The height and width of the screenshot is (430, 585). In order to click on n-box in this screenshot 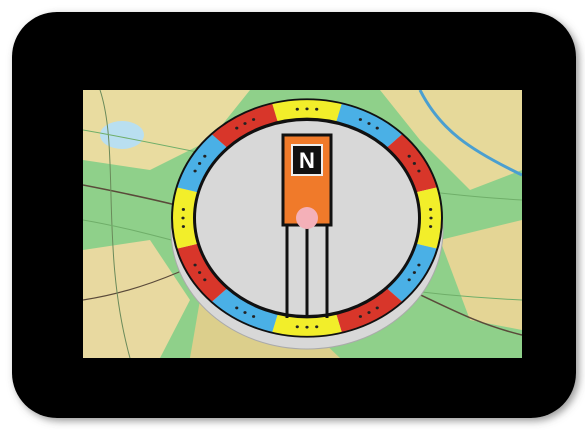, I will do `click(307, 160)`.